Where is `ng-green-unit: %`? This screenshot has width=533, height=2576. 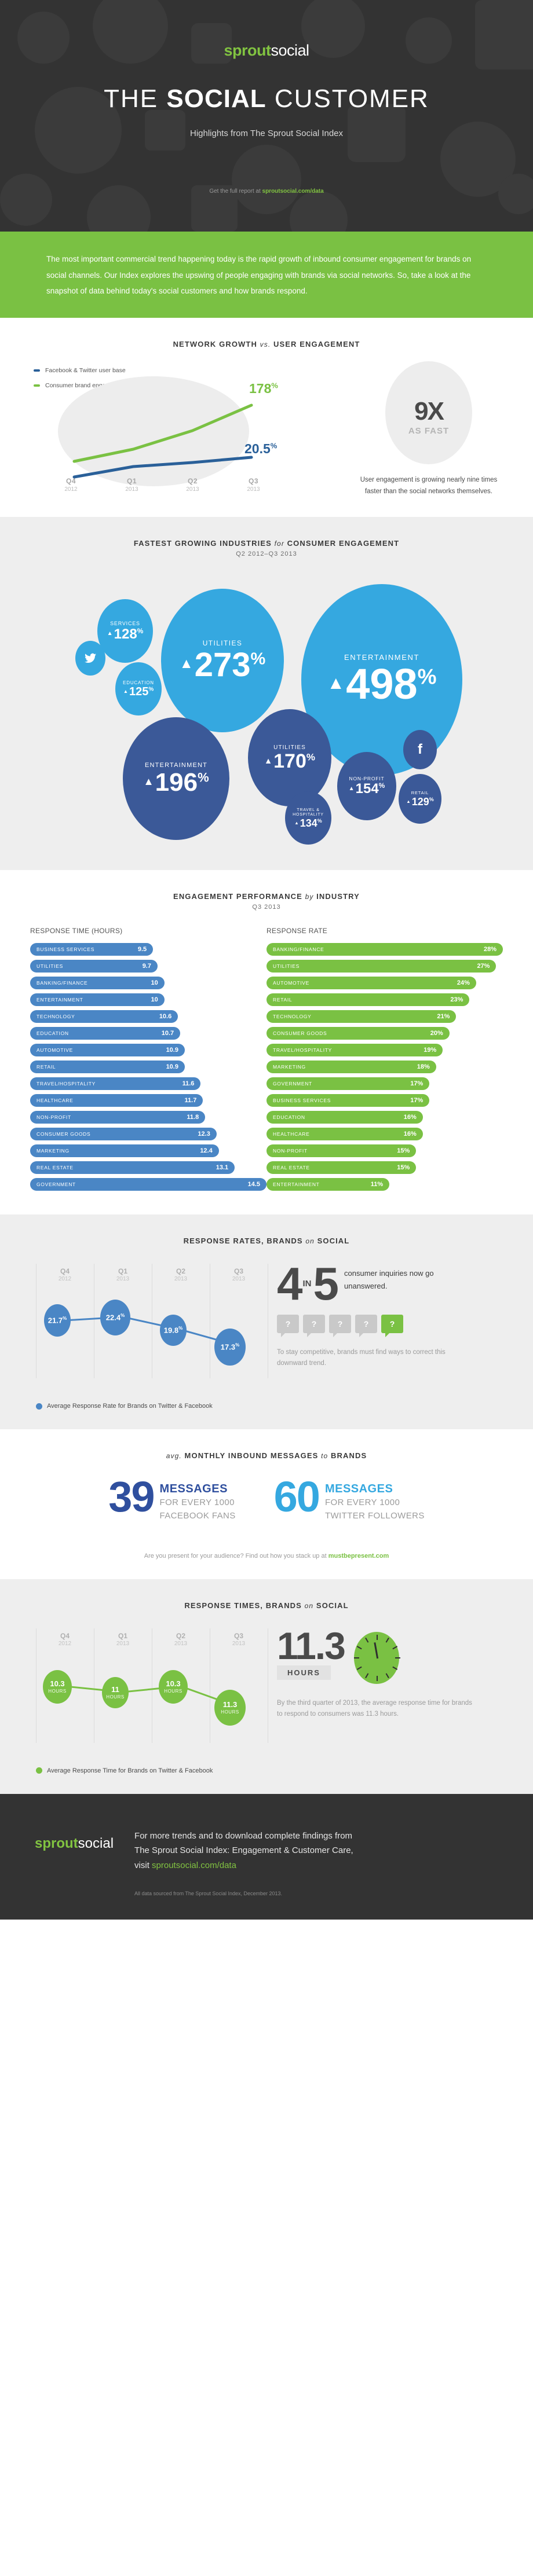 ng-green-unit: % is located at coordinates (275, 385).